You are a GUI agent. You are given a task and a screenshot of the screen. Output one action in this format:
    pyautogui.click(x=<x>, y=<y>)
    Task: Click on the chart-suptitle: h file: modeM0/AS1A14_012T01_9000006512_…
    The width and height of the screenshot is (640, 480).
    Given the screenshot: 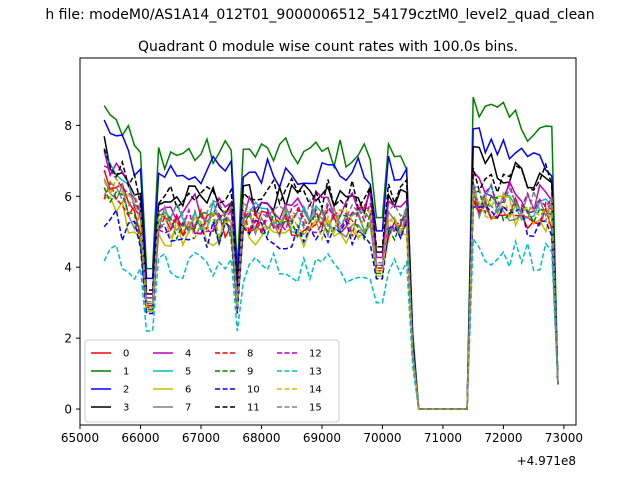 What is the action you would take?
    pyautogui.click(x=319, y=15)
    